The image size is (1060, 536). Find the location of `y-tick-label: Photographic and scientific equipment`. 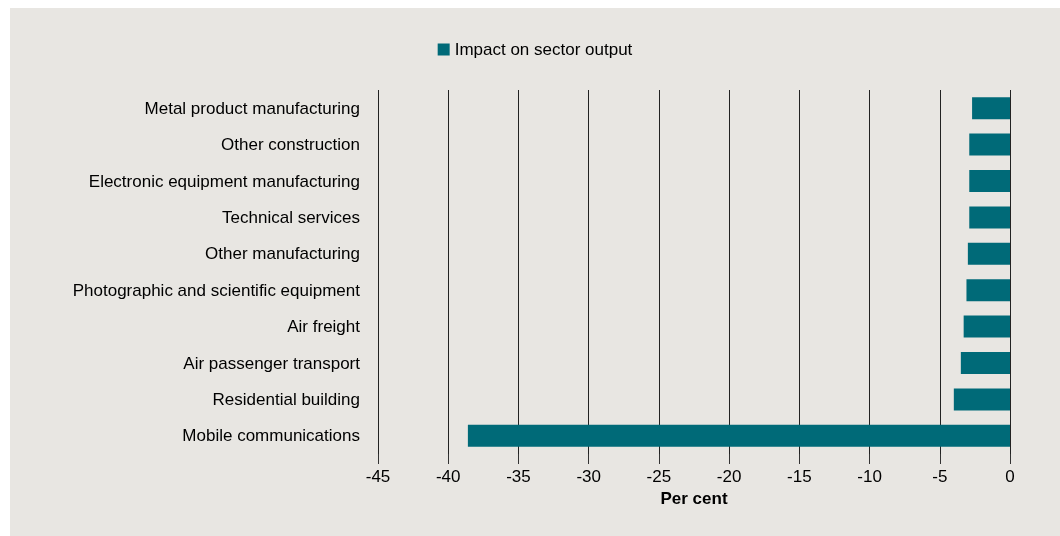

y-tick-label: Photographic and scientific equipment is located at coordinates (216, 290).